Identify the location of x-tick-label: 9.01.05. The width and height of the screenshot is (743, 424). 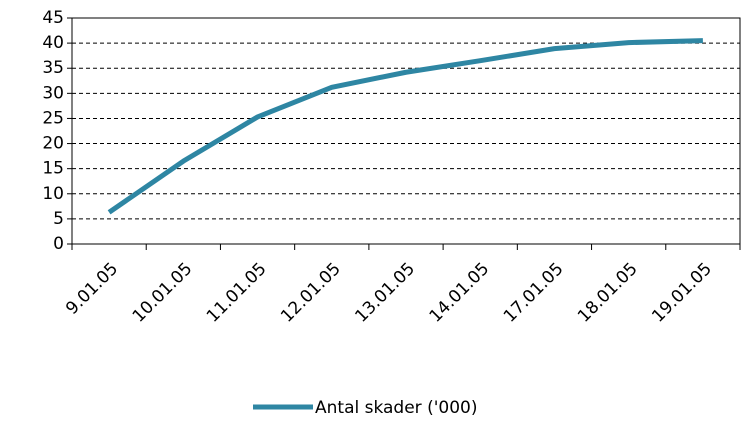
(92, 289).